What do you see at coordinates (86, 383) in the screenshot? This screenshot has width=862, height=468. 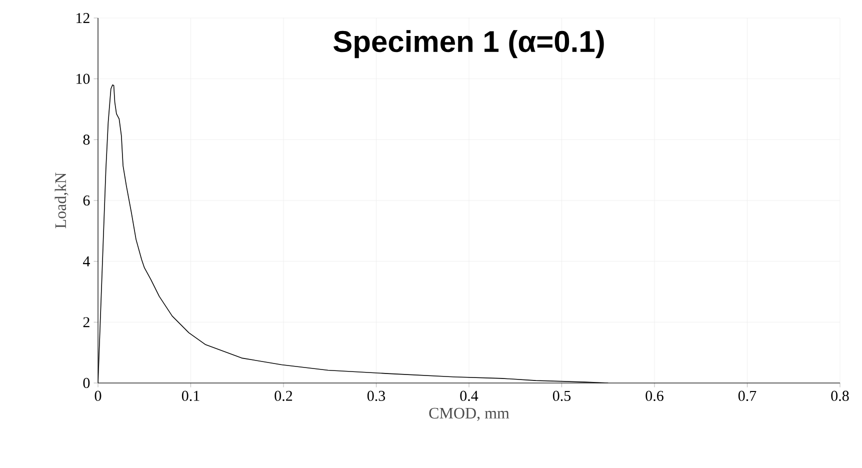 I see `y-tick-label: 0` at bounding box center [86, 383].